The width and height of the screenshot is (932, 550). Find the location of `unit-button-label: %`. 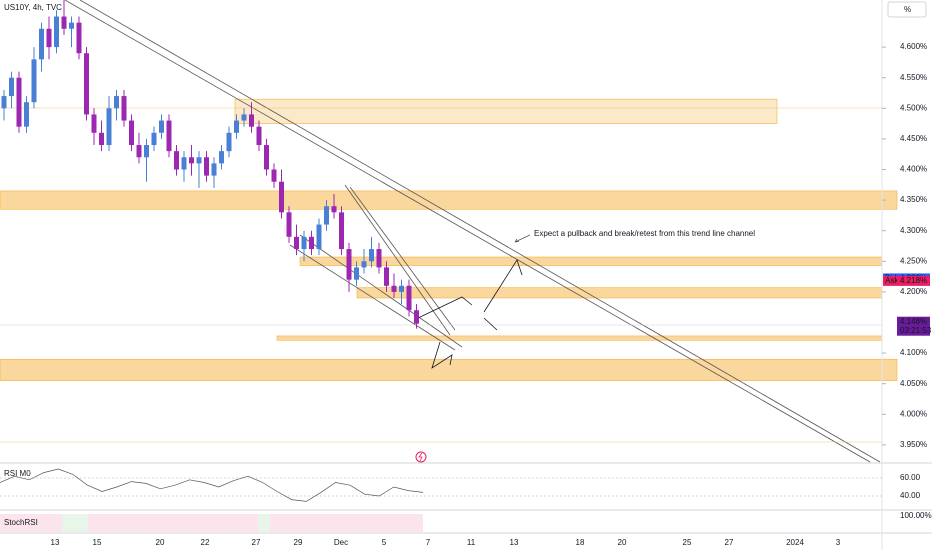

unit-button-label: % is located at coordinates (907, 9).